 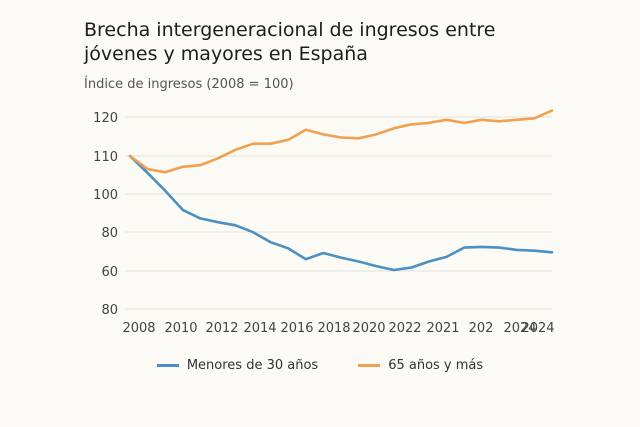 I want to click on x-tick-label-2: 2012, so click(x=221, y=328).